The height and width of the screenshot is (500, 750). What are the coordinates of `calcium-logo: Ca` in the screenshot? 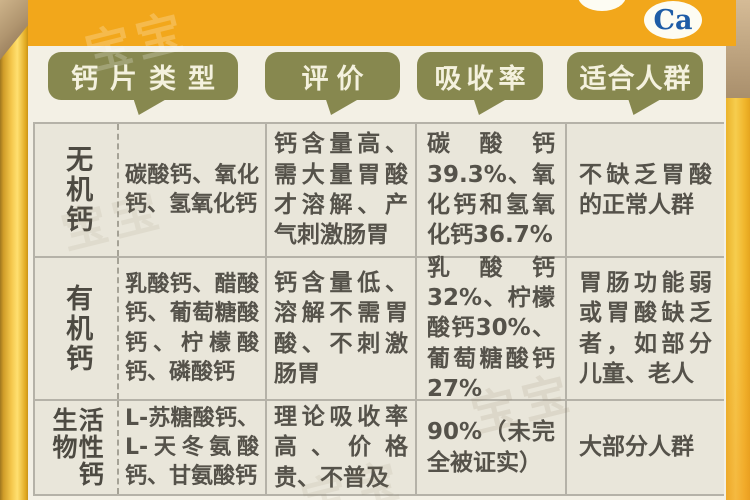 It's located at (673, 20).